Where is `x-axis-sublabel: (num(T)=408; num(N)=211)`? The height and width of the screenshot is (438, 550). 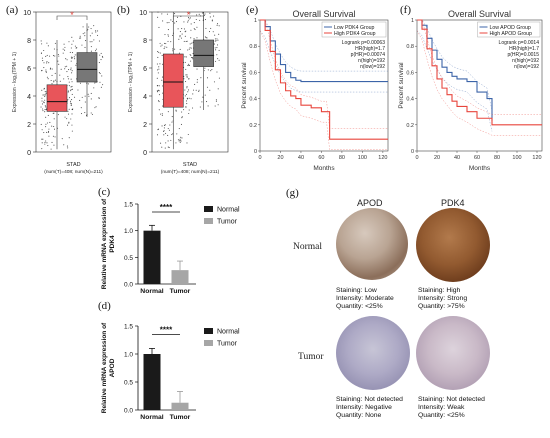 x-axis-sublabel: (num(T)=408; num(N)=211) is located at coordinates (73, 172).